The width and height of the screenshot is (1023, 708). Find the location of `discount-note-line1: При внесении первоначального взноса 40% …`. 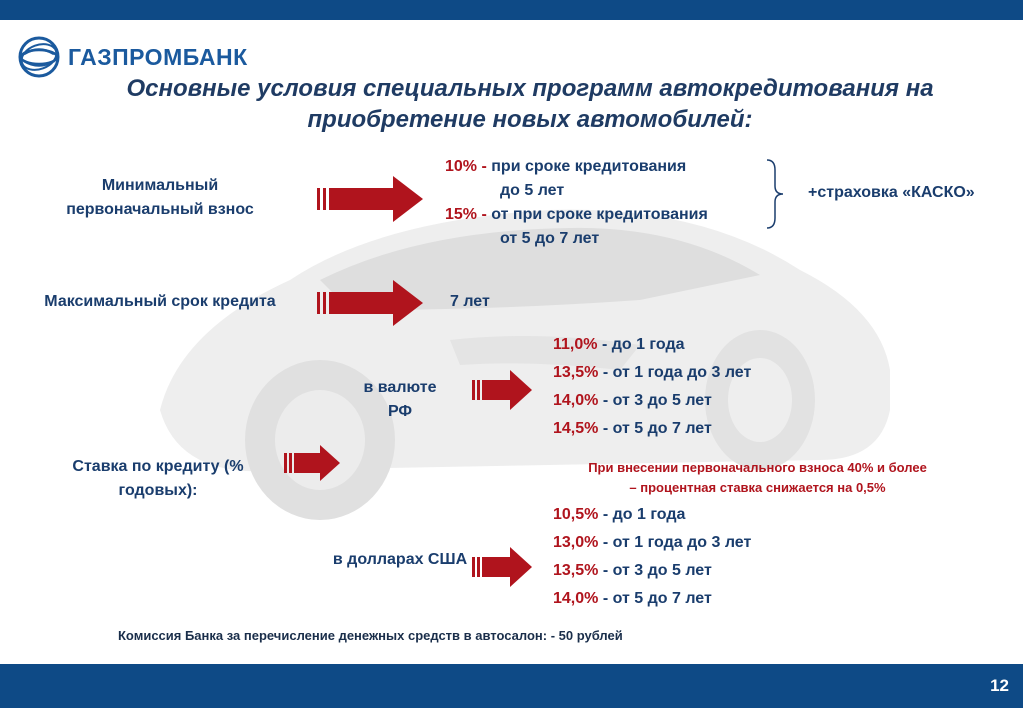

discount-note-line1: При внесении первоначального взноса 40% … is located at coordinates (757, 467).